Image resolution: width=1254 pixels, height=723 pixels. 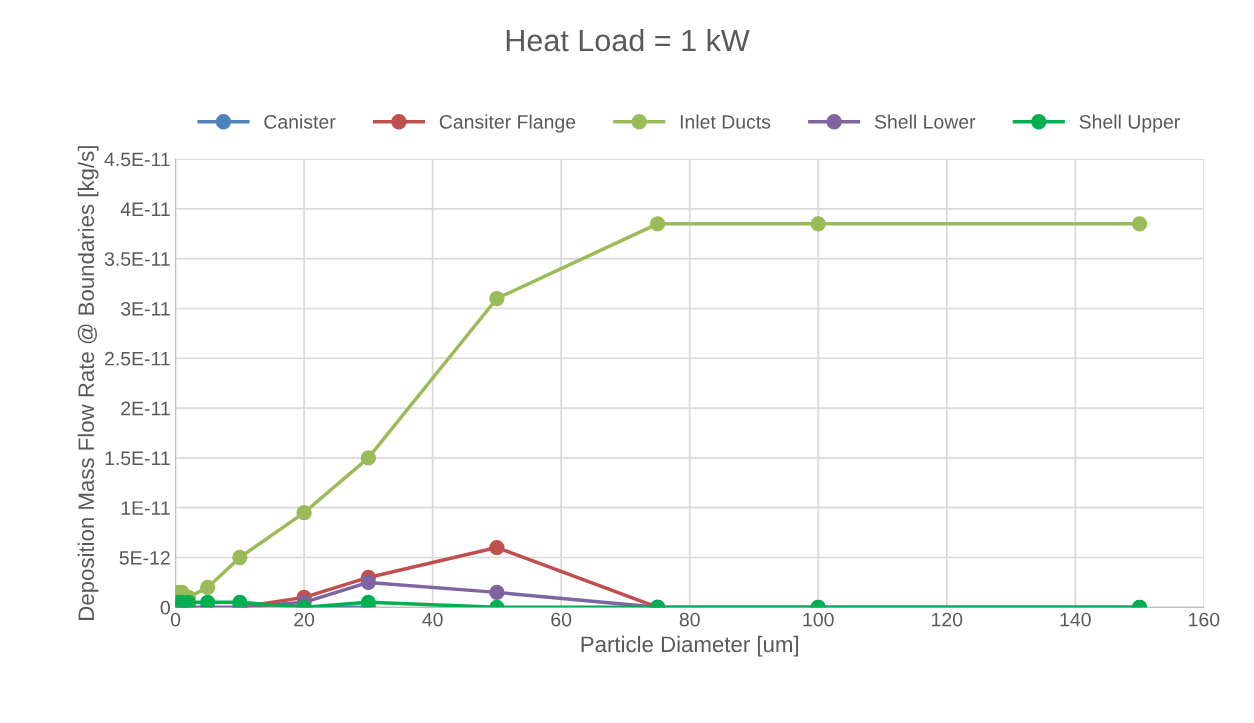 I want to click on y-tick-label: 3.5E-11, so click(x=137, y=259).